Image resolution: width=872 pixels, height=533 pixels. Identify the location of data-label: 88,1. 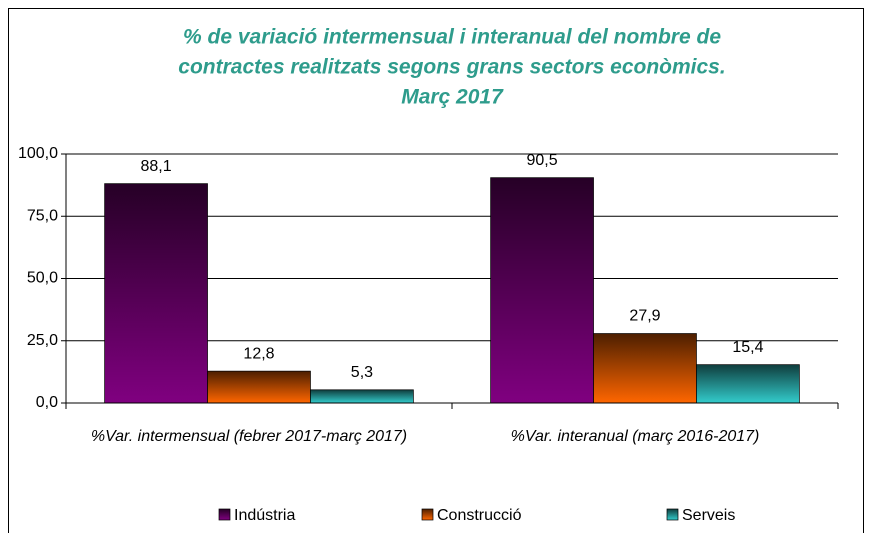
(155, 166).